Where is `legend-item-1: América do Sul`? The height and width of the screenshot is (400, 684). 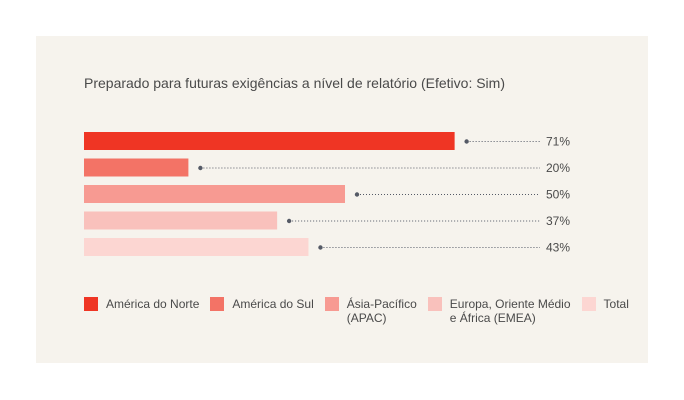
legend-item-1: América do Sul is located at coordinates (262, 311).